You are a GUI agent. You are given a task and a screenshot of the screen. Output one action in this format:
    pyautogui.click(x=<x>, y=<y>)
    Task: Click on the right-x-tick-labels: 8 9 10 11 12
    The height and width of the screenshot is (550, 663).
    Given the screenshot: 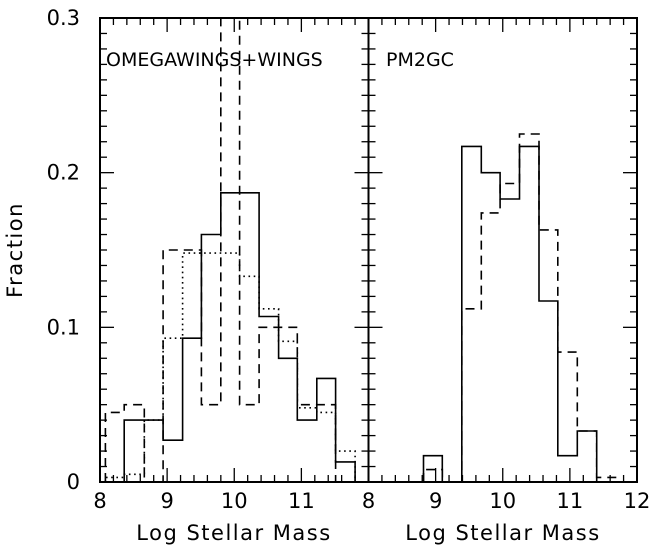 What is the action you would take?
    pyautogui.click(x=506, y=501)
    